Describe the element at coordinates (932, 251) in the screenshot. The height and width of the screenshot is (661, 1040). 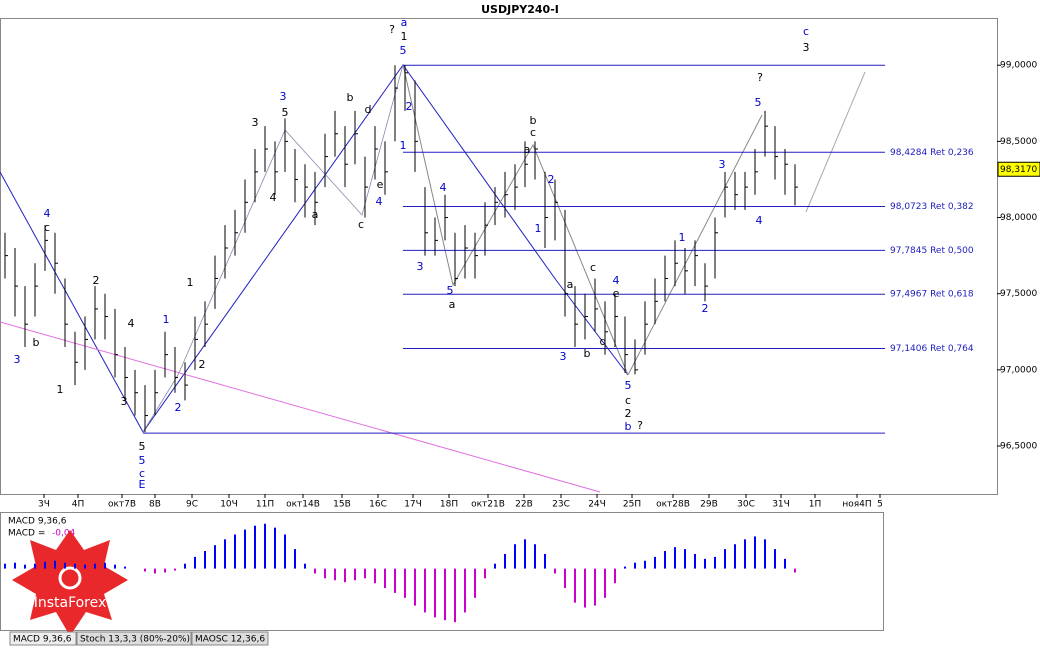
I see `fib-label: 97,7845 Ret 0,500` at that location.